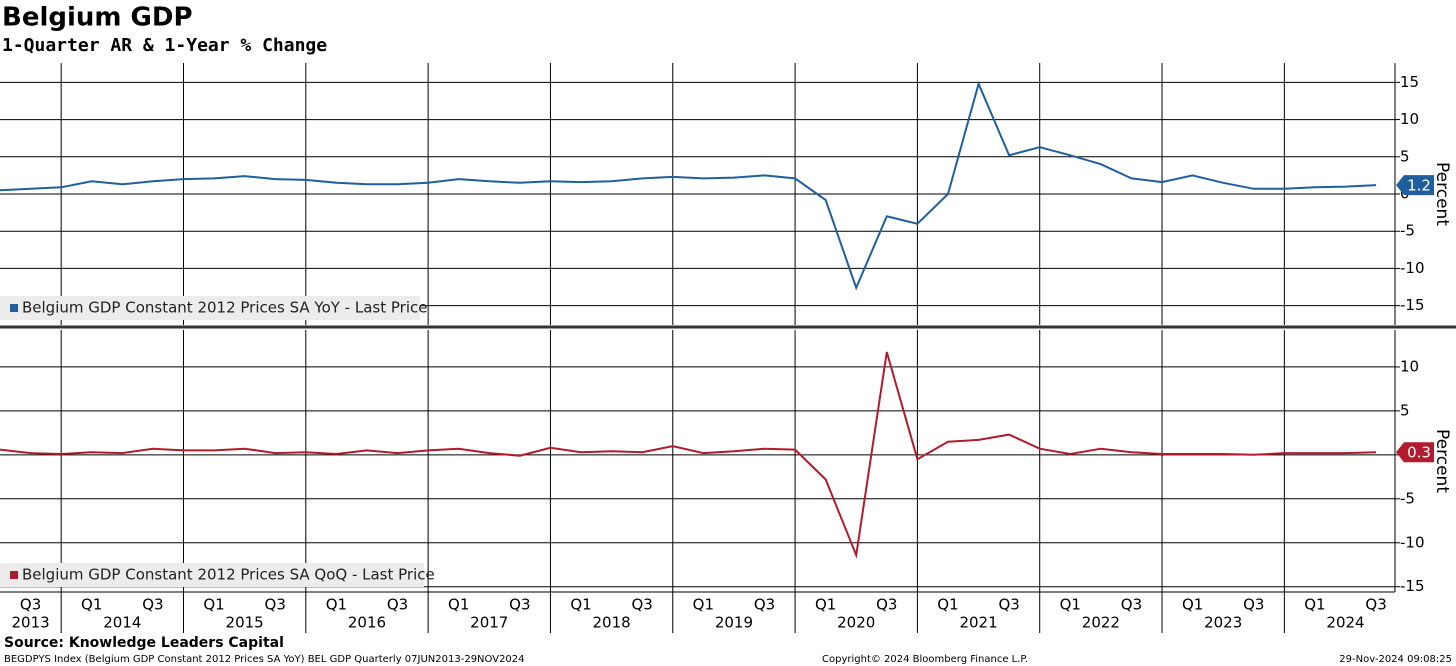  I want to click on x-year-label: 2013, so click(30, 623).